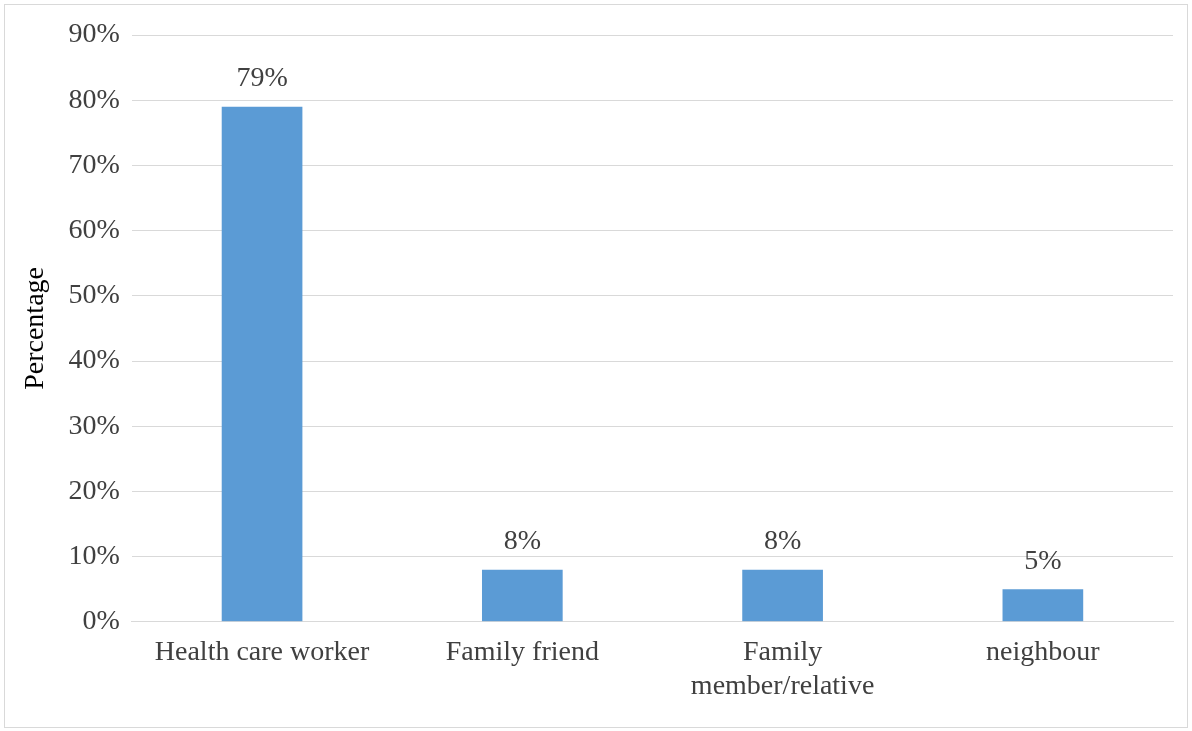 The width and height of the screenshot is (1192, 731). Describe the element at coordinates (94, 489) in the screenshot. I see `y-tick-label: 20%` at that location.